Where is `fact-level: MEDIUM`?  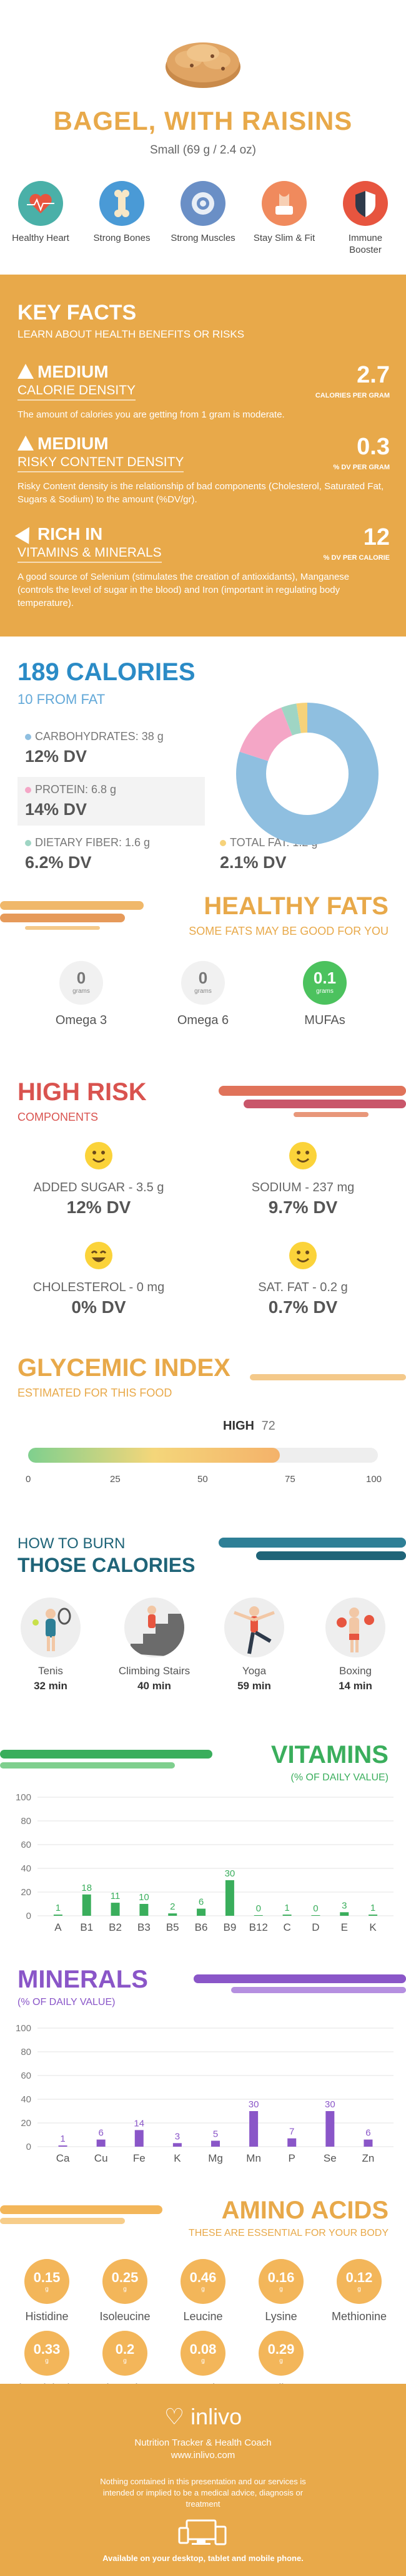
fact-level: MEDIUM is located at coordinates (73, 443).